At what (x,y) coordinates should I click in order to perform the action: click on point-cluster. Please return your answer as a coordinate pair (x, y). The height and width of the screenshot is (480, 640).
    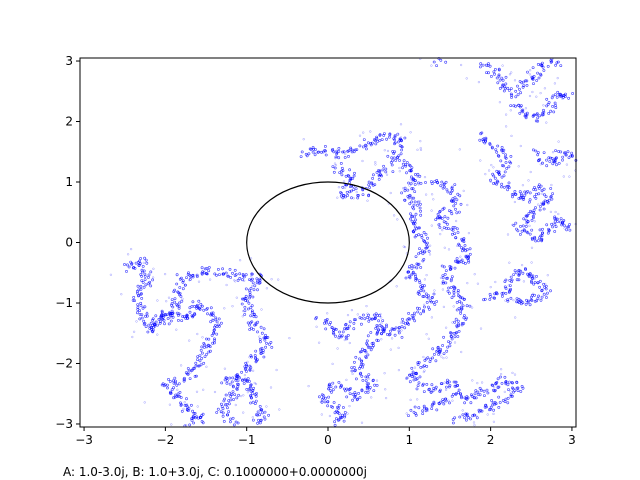
    Looking at the image, I should click on (366, 177).